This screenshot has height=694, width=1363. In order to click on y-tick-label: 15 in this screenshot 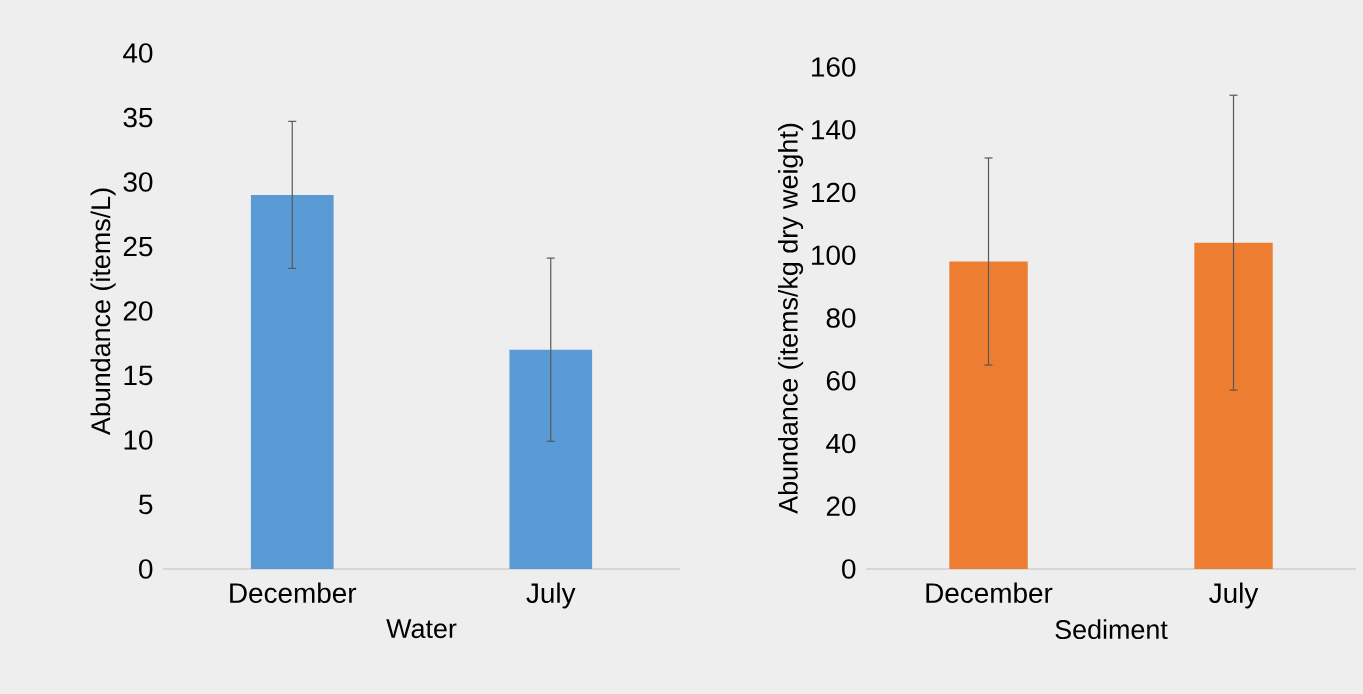, I will do `click(138, 375)`.